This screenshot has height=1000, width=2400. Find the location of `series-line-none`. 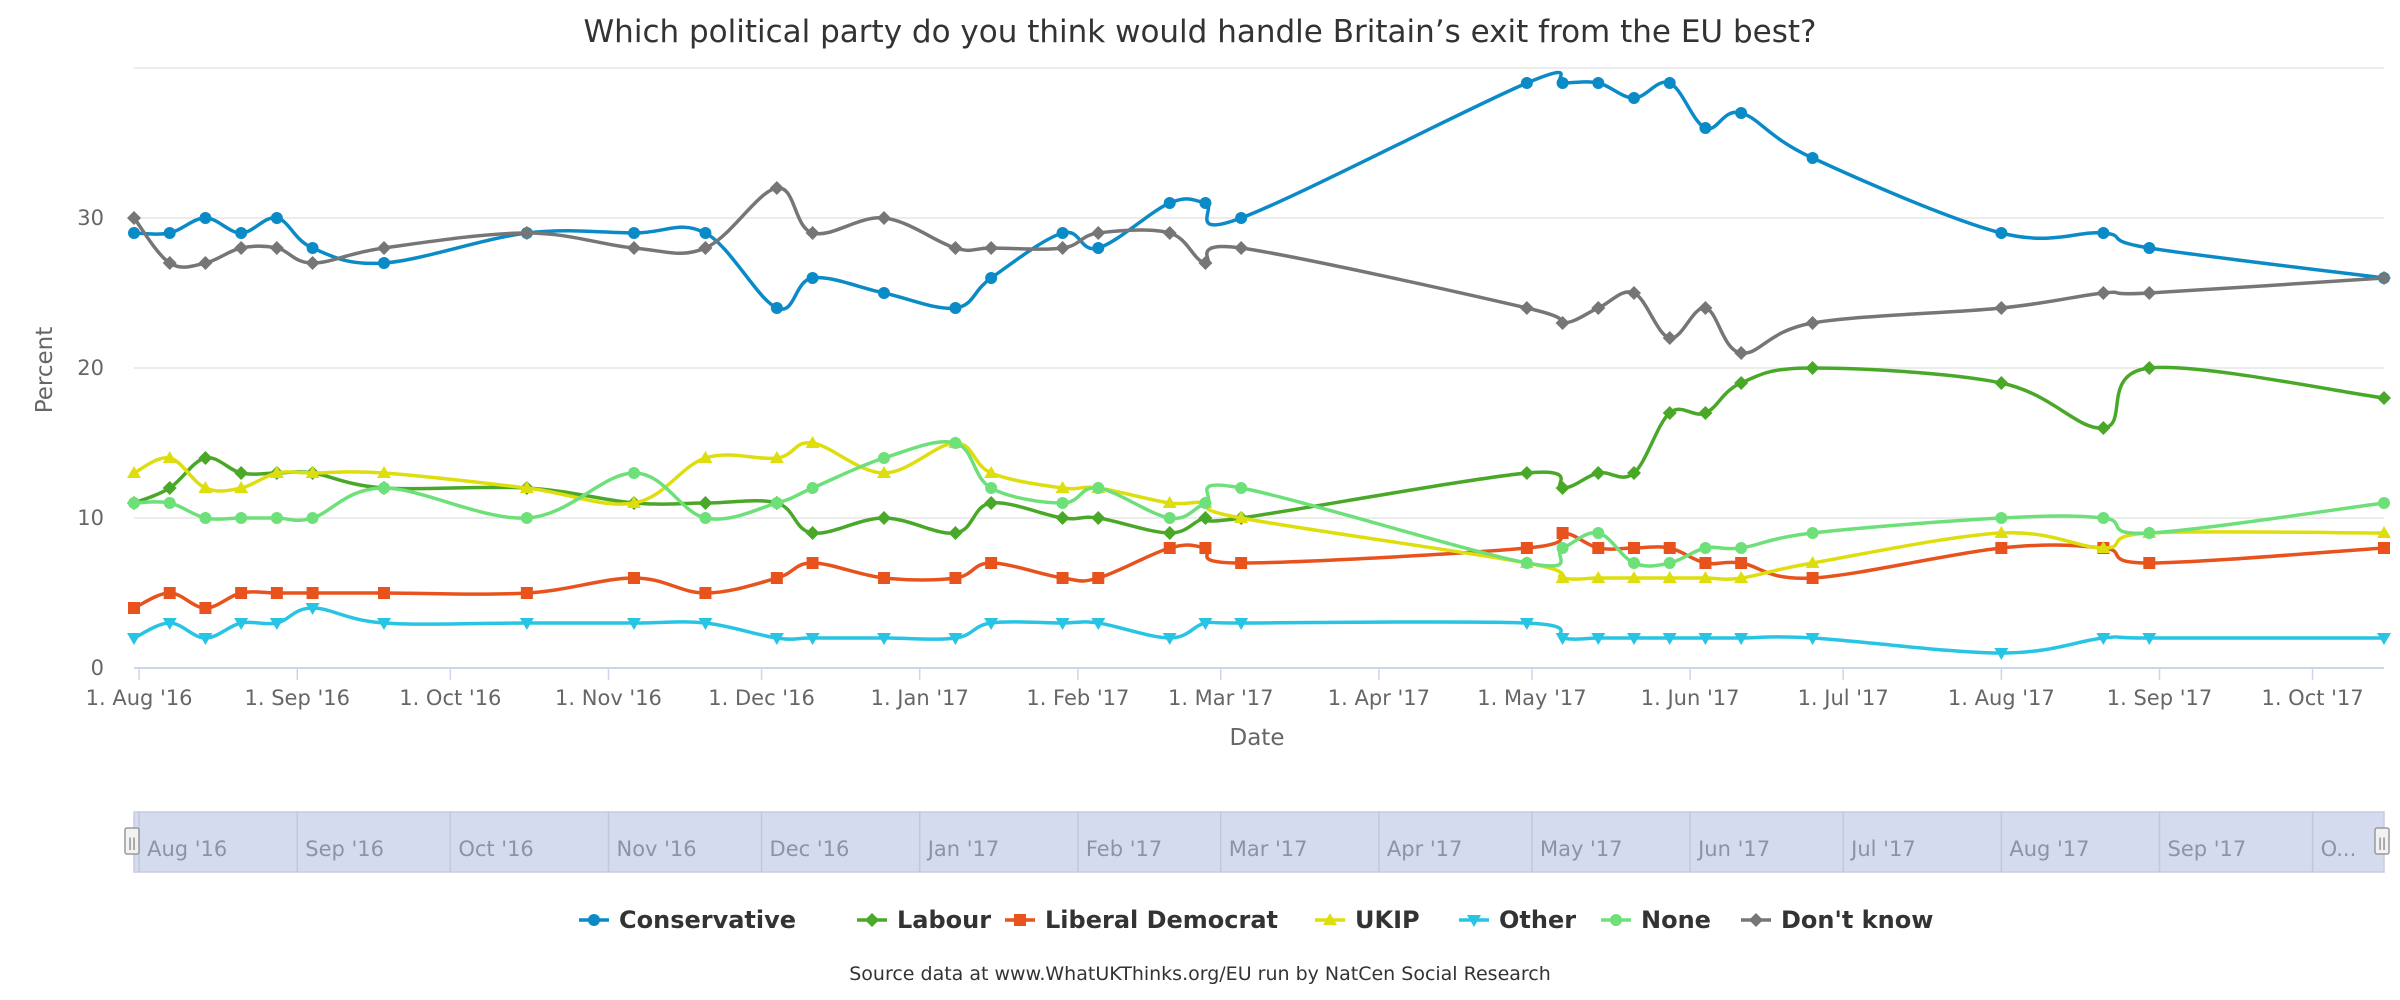

series-line-none is located at coordinates (1259, 504).